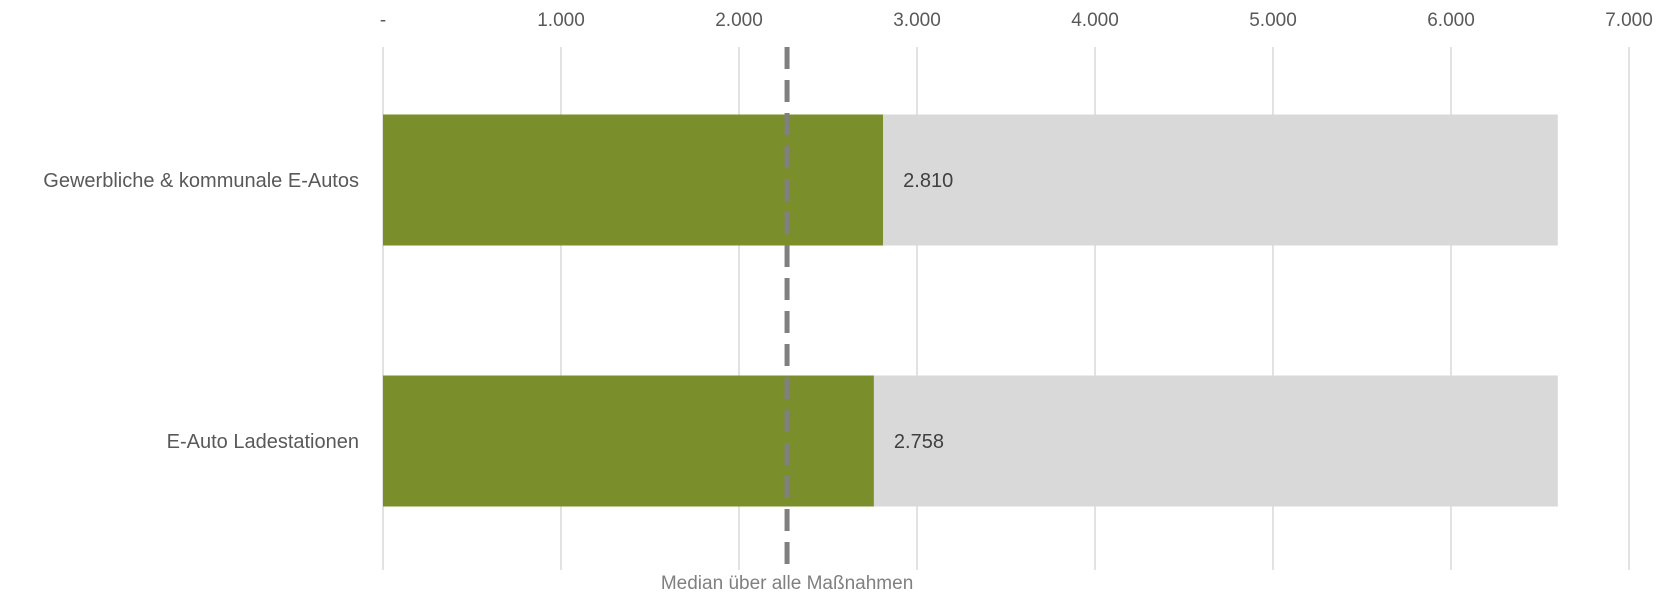 This screenshot has height=601, width=1667. Describe the element at coordinates (1629, 20) in the screenshot. I see `x-tick-label: 7.000` at that location.